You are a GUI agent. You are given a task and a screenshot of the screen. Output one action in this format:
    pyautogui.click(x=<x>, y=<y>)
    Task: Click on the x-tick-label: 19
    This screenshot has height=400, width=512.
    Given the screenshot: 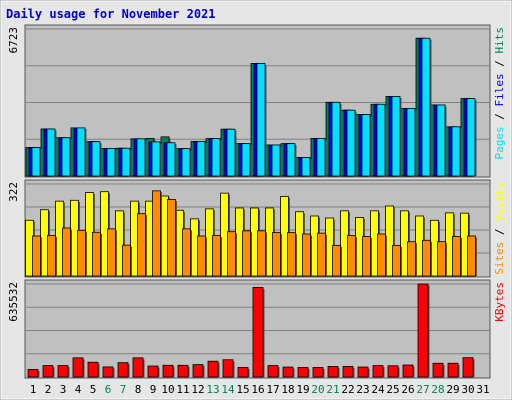 What is the action you would take?
    pyautogui.click(x=302, y=389)
    